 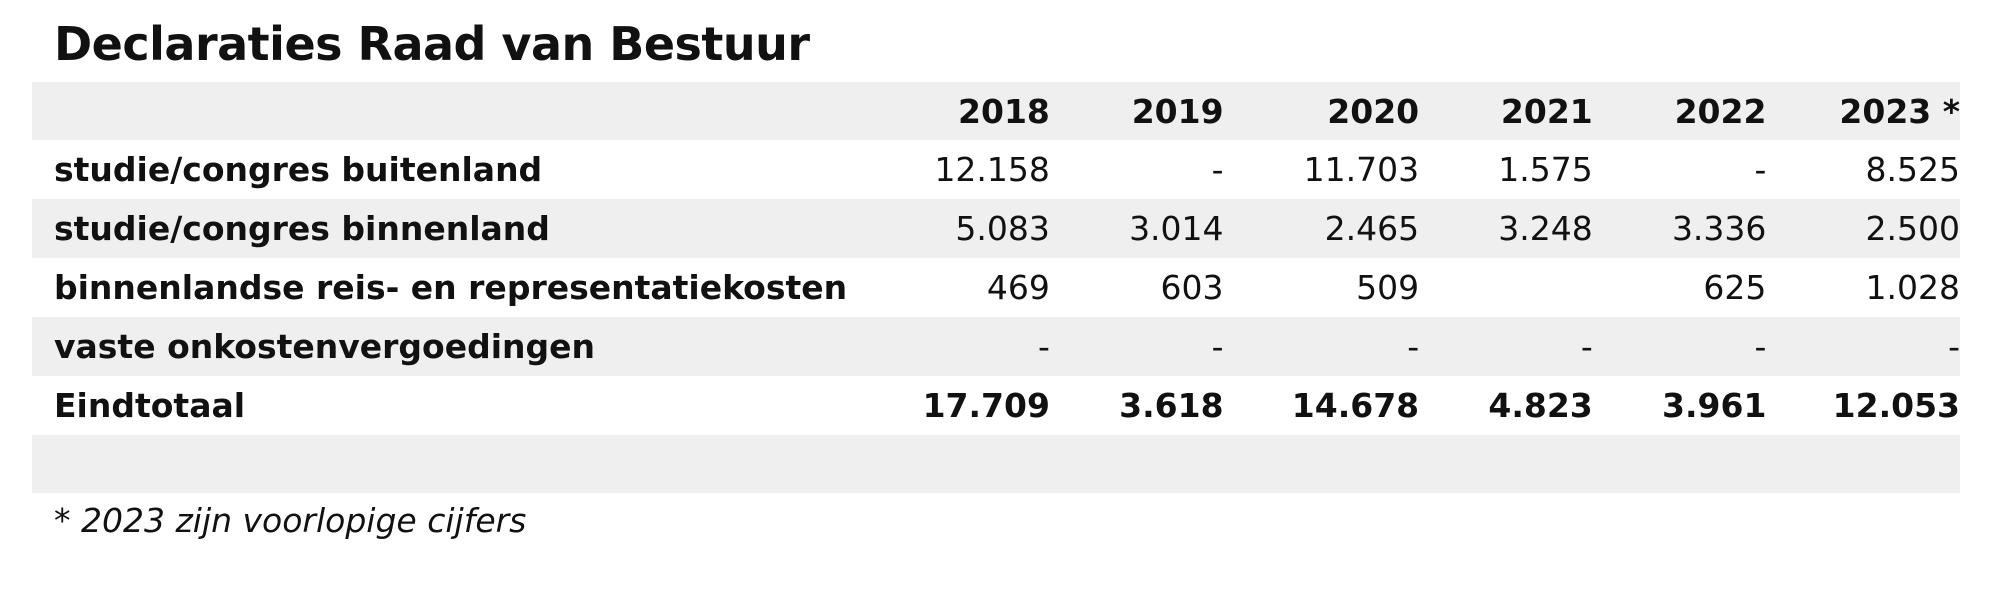 What do you see at coordinates (302, 228) in the screenshot?
I see `row-label: studie/congres binnenland` at bounding box center [302, 228].